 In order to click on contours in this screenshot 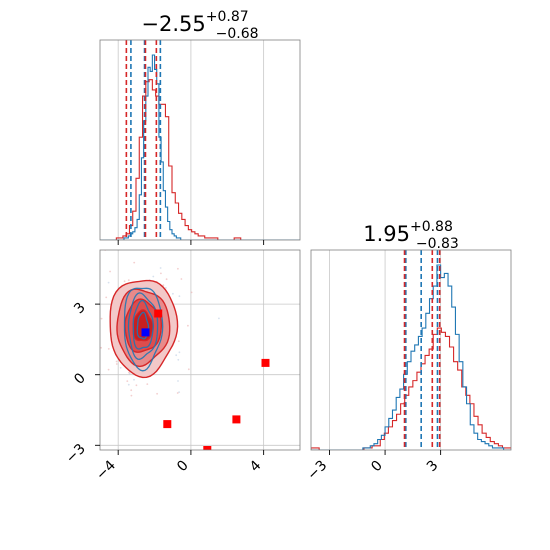, I will do `click(144, 329)`.